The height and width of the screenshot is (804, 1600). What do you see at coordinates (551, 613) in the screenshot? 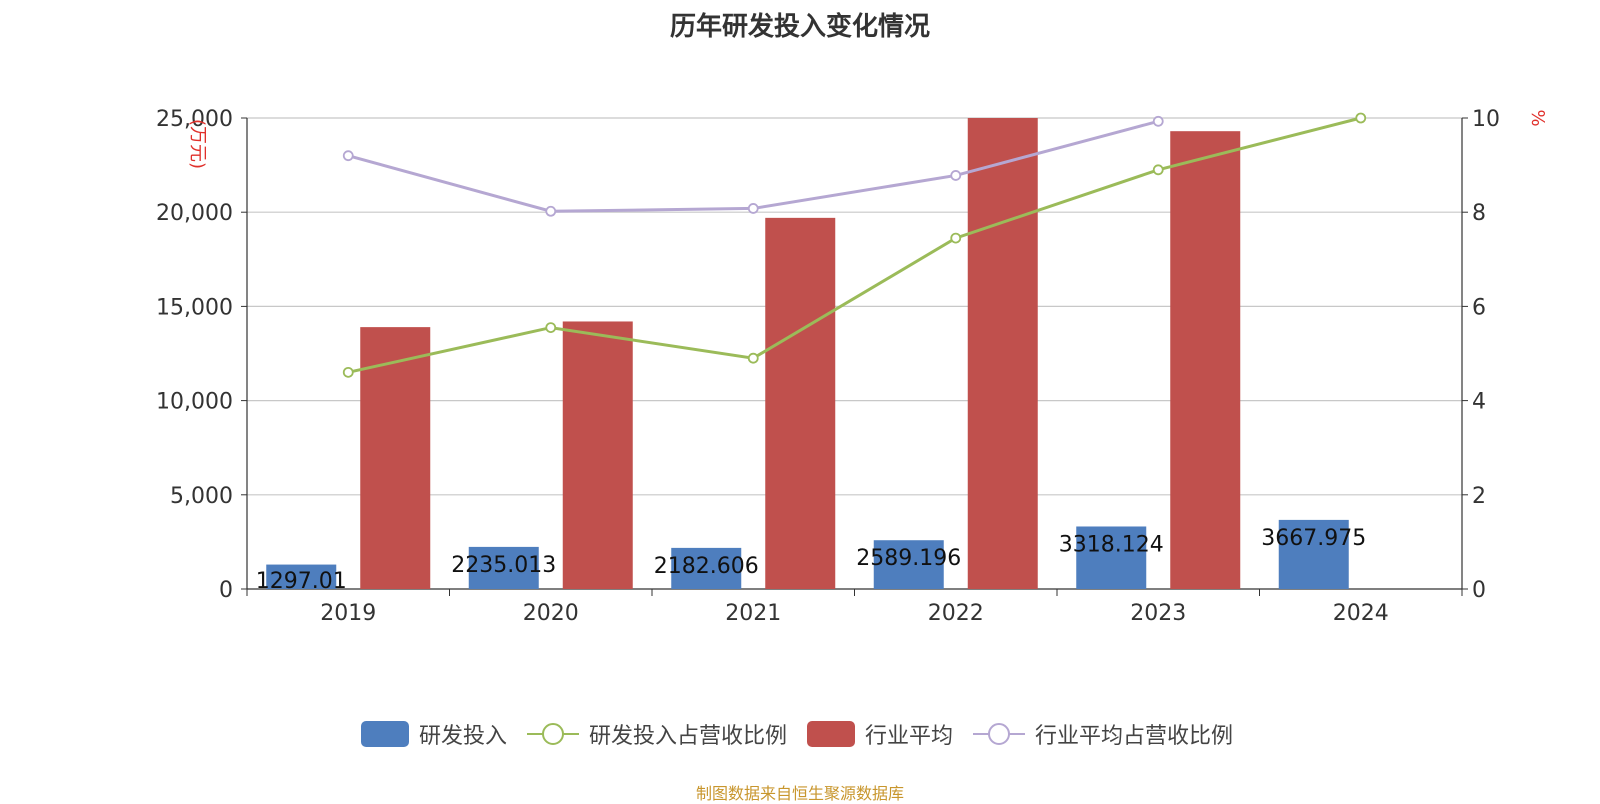
I see `x-axis-tick-label: 2020` at bounding box center [551, 613].